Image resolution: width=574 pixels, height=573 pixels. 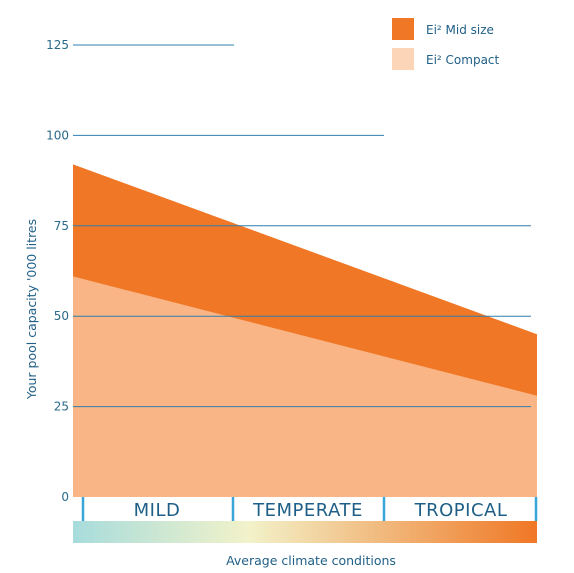 What do you see at coordinates (311, 560) in the screenshot?
I see `x-axis-title: Average climate conditions` at bounding box center [311, 560].